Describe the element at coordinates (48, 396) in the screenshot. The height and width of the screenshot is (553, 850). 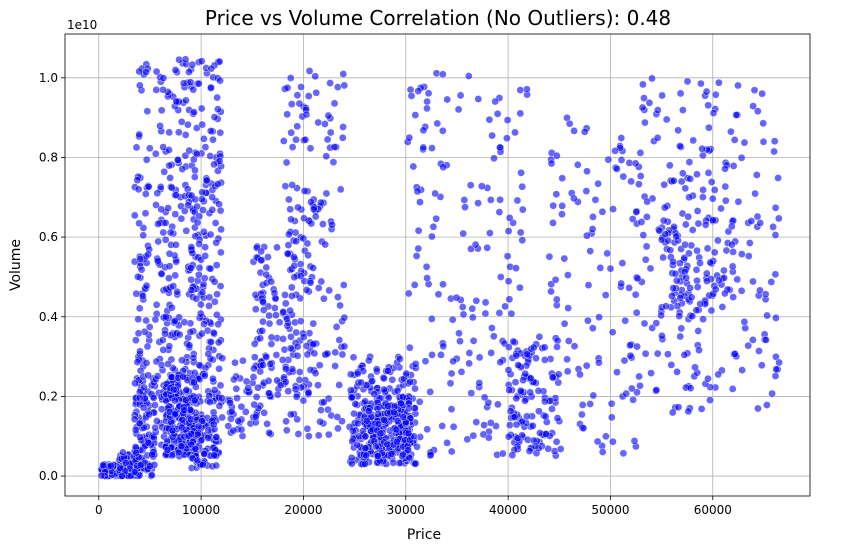
I see `y-tick-label: 0.2` at that location.